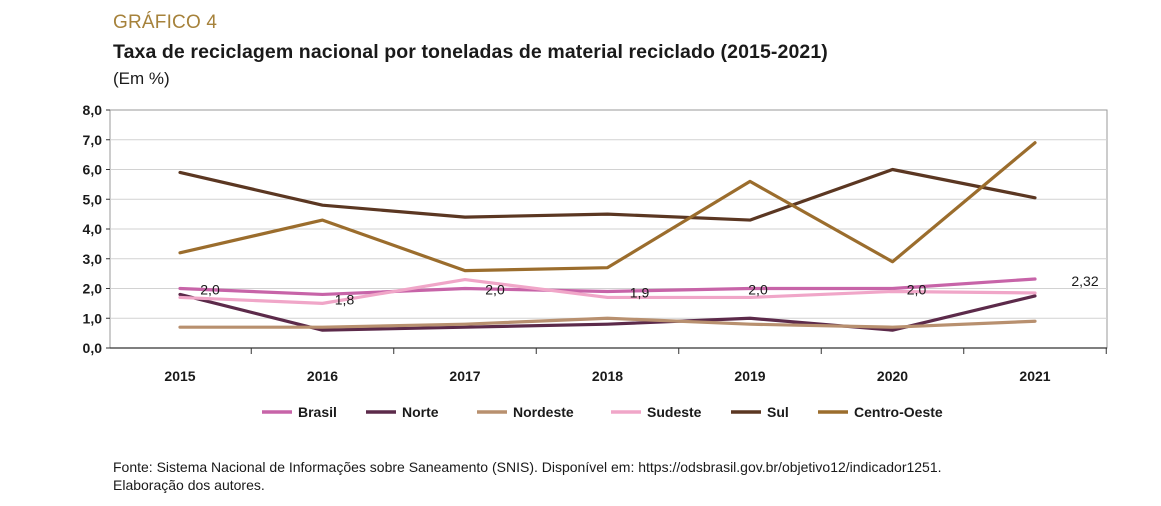  What do you see at coordinates (1084, 281) in the screenshot?
I see `data-label: 2,32` at bounding box center [1084, 281].